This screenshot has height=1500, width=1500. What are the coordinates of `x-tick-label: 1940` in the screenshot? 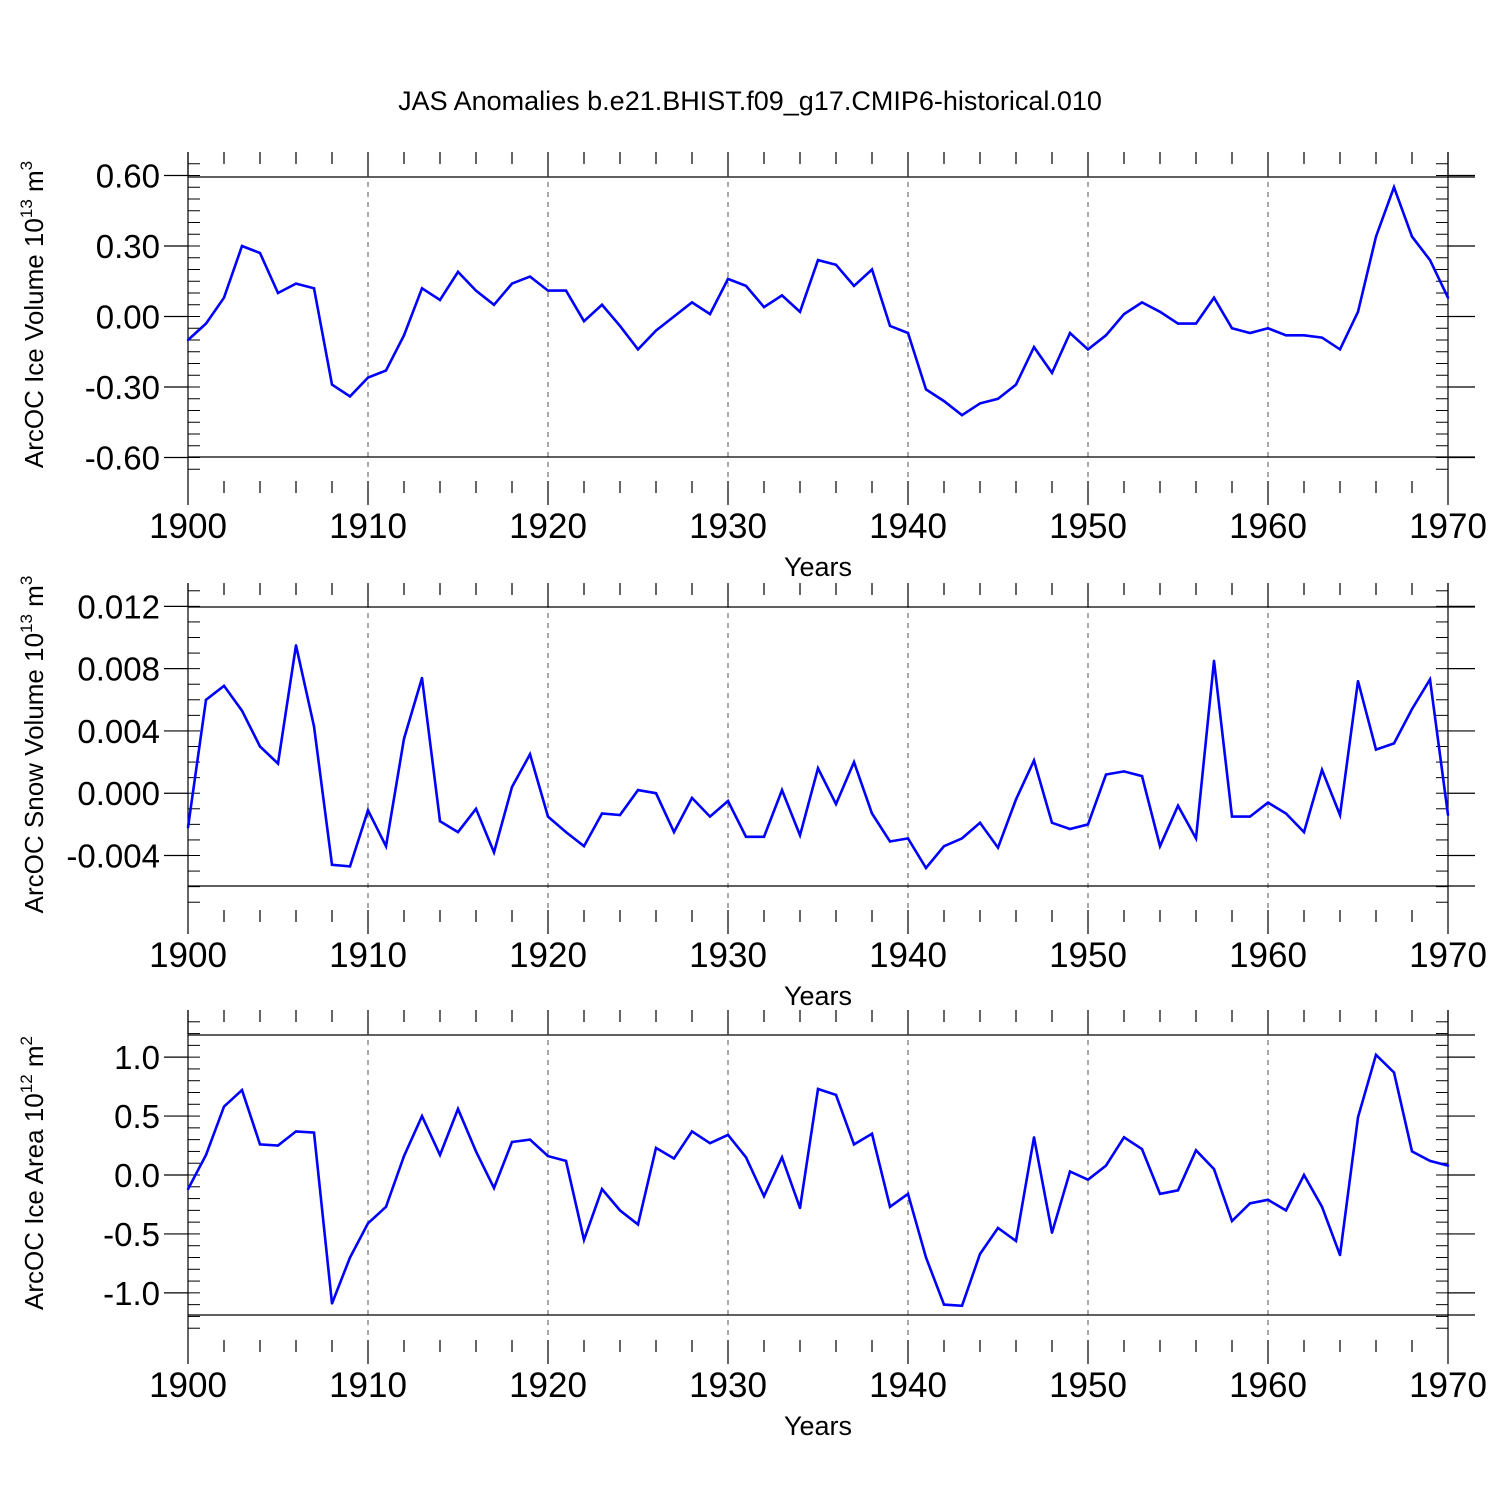 It's located at (908, 526).